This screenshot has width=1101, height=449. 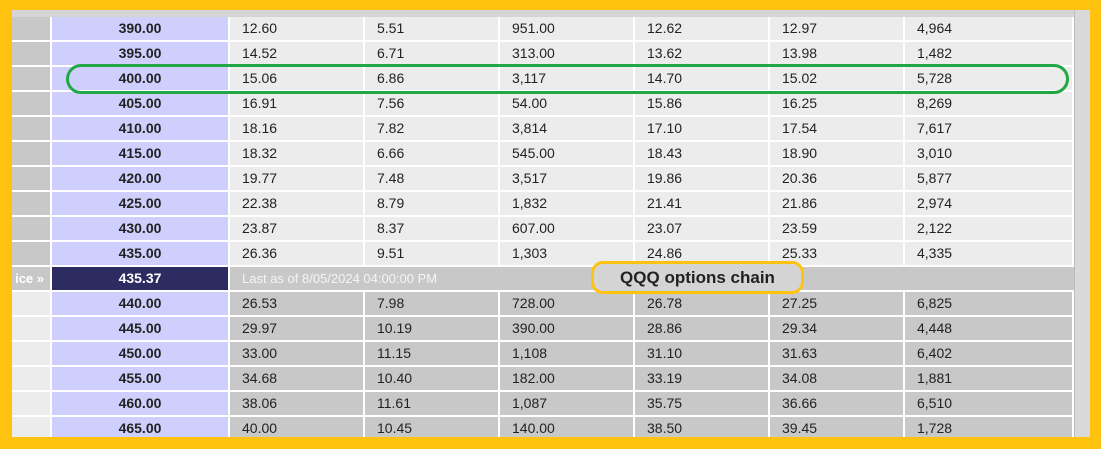 I want to click on data-cell: 4,964, so click(x=989, y=29).